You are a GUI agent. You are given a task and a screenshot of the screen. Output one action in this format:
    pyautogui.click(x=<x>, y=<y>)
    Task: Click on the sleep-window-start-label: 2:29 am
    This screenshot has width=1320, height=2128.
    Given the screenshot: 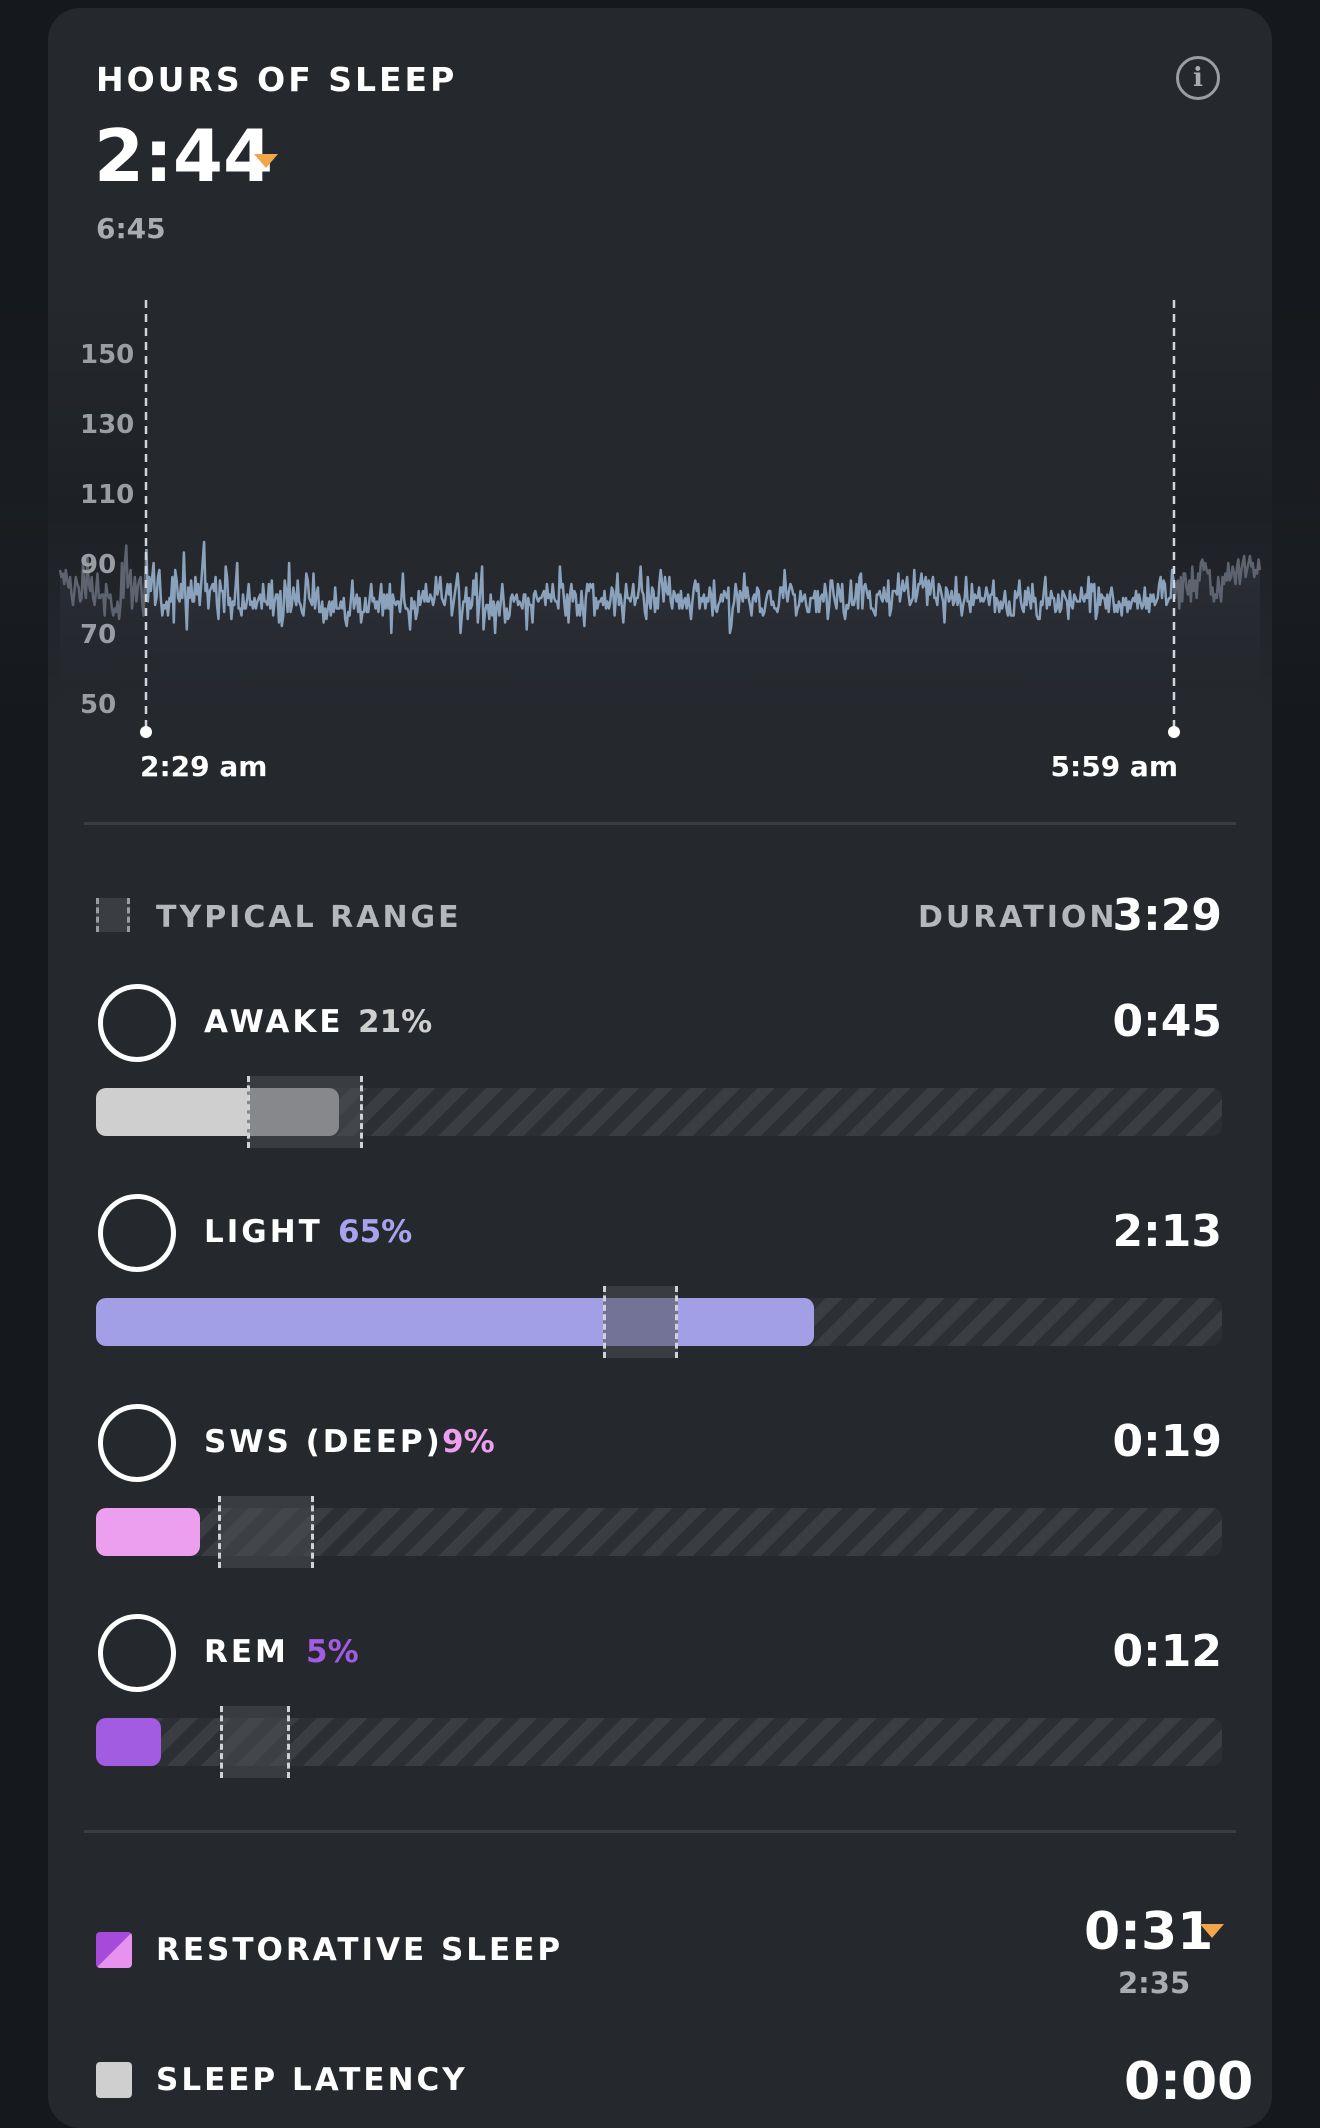 What is the action you would take?
    pyautogui.click(x=203, y=766)
    